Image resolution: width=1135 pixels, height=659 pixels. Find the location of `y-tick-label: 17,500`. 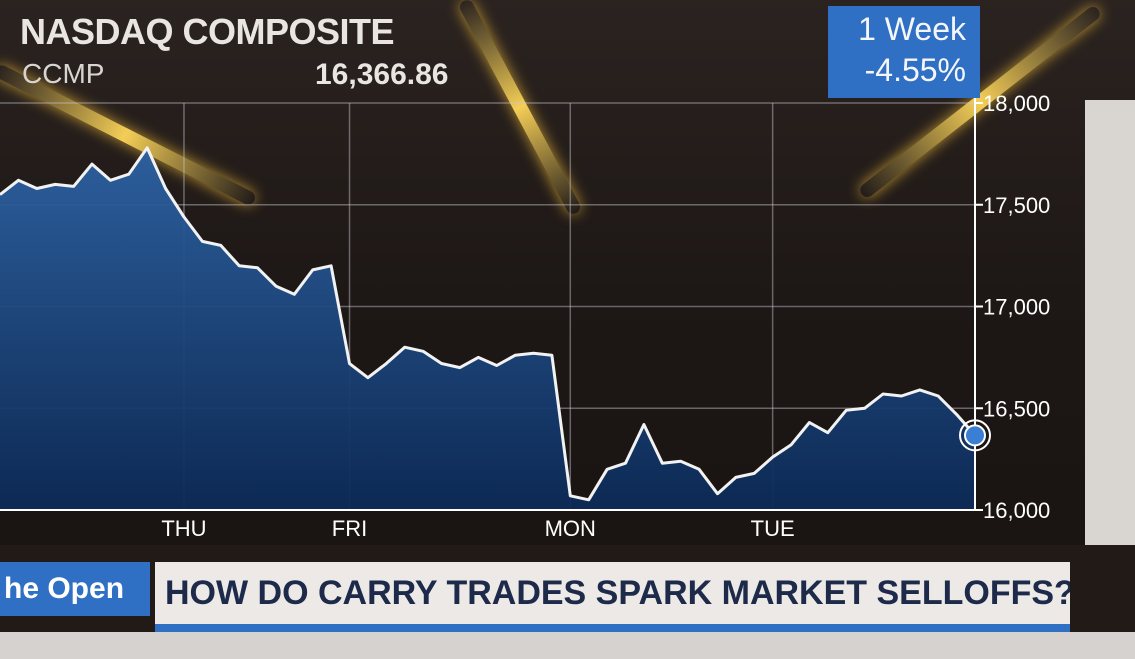

y-tick-label: 17,500 is located at coordinates (1016, 205).